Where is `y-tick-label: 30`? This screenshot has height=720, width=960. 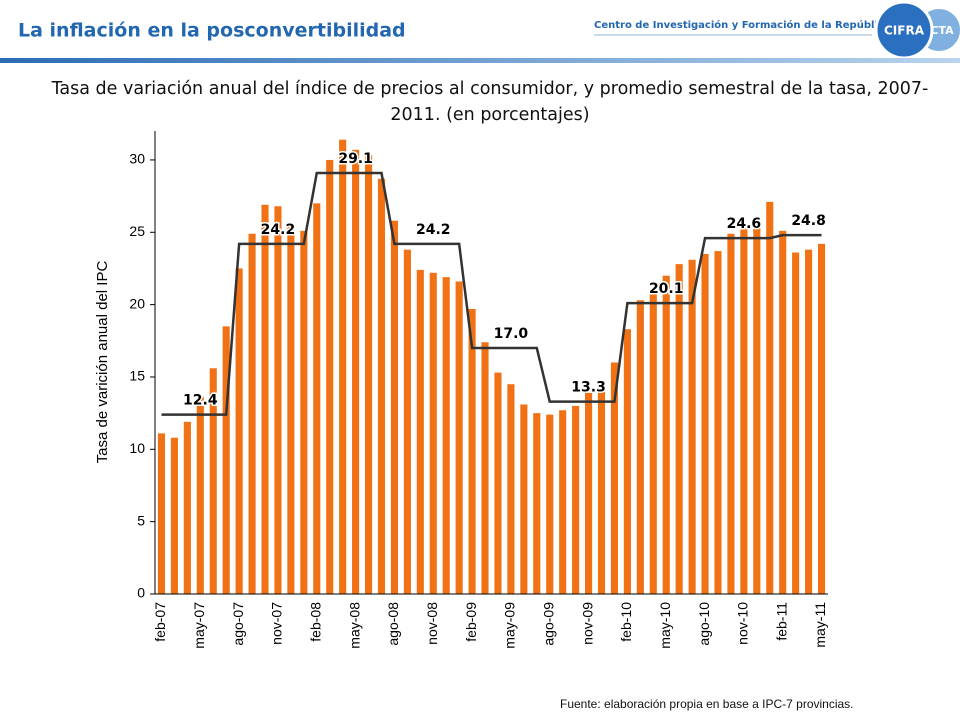 y-tick-label: 30 is located at coordinates (137, 159).